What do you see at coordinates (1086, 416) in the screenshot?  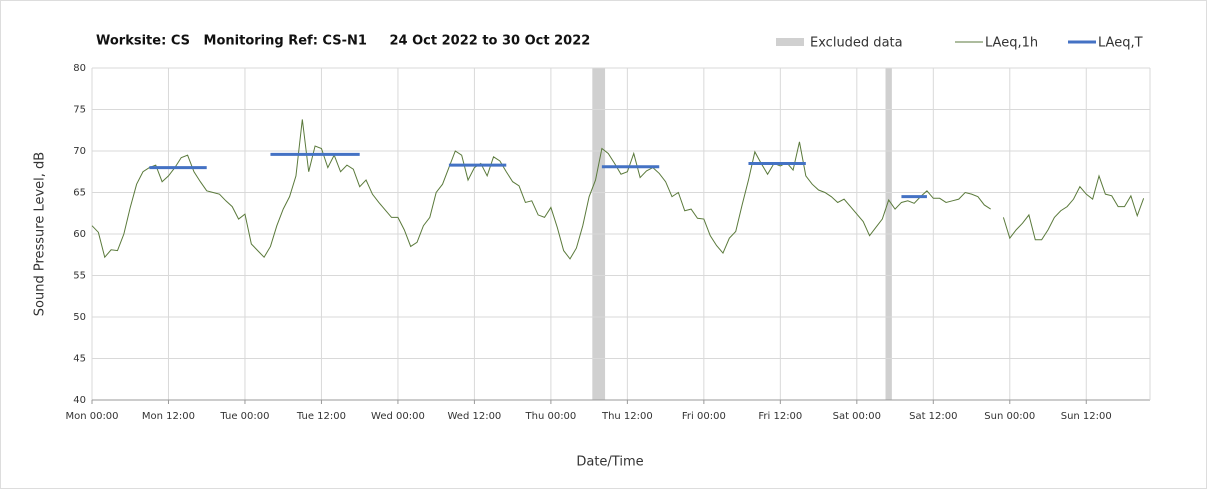 I see `x-tick-label: Sun 12:00` at bounding box center [1086, 416].